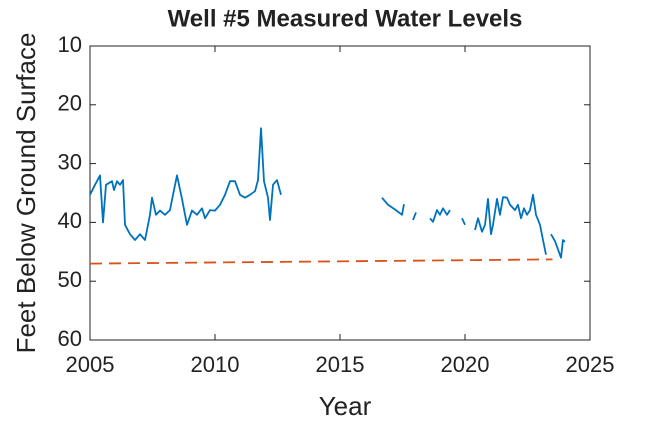 The image size is (647, 429). Describe the element at coordinates (70, 44) in the screenshot. I see `y-tick-label: 10` at that location.